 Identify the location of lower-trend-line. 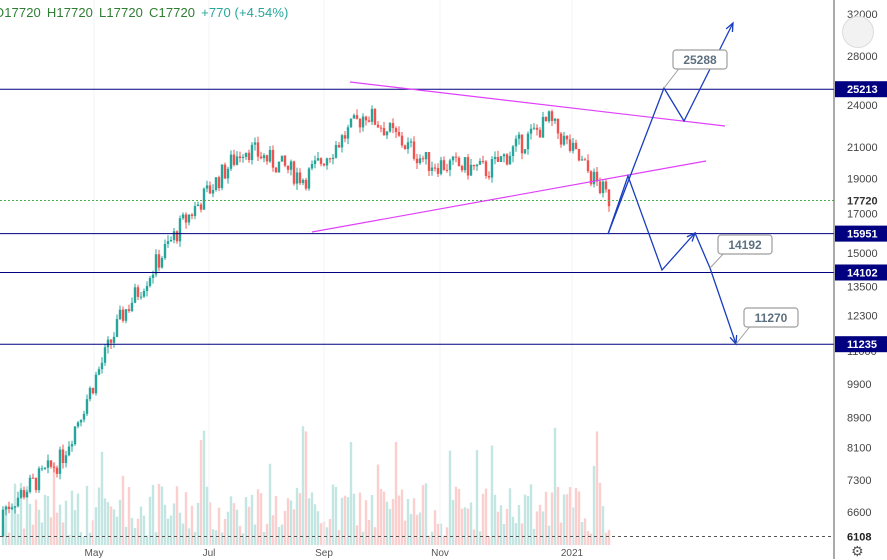
(509, 196).